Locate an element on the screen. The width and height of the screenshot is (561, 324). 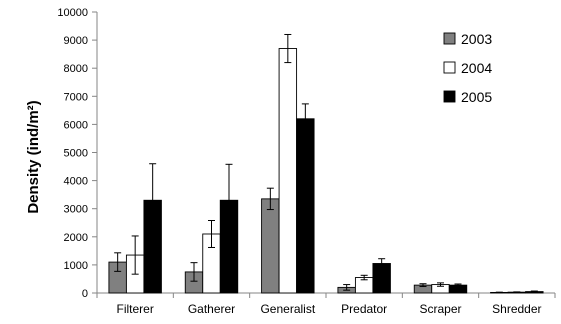
y-tick-label: 5000 is located at coordinates (76, 154).